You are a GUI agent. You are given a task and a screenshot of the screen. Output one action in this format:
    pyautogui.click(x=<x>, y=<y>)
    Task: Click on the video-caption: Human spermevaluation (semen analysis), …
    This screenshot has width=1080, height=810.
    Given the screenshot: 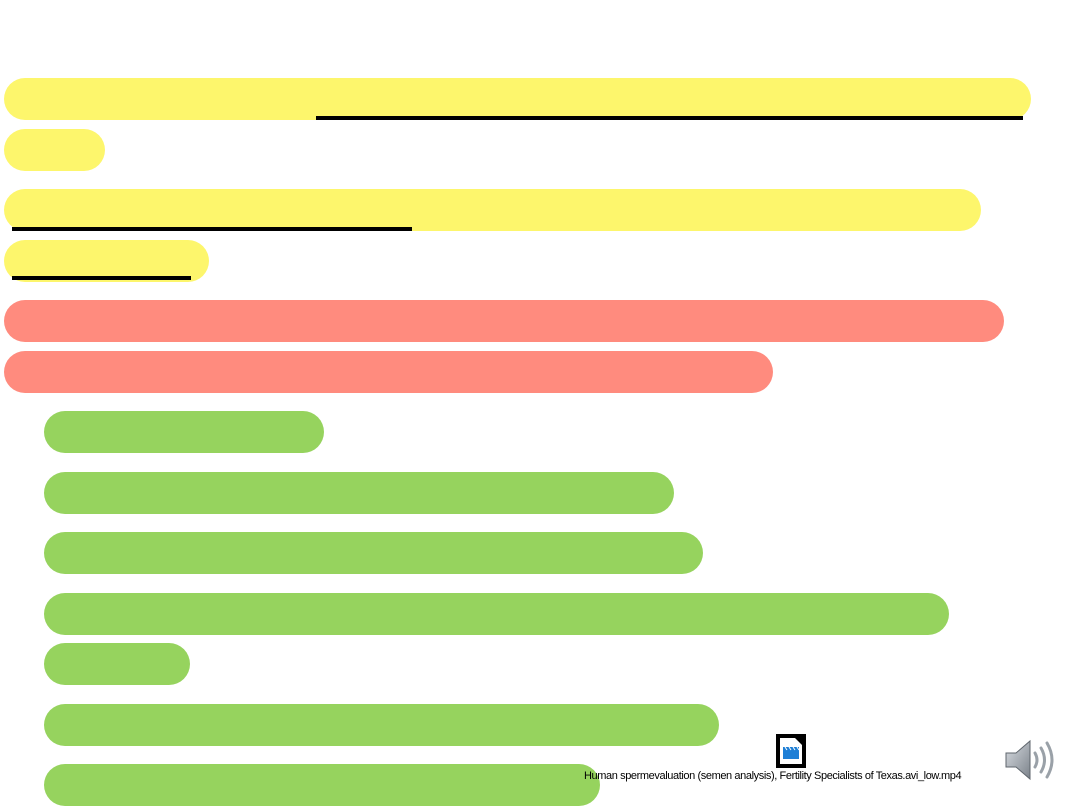 What is the action you would take?
    pyautogui.click(x=773, y=776)
    